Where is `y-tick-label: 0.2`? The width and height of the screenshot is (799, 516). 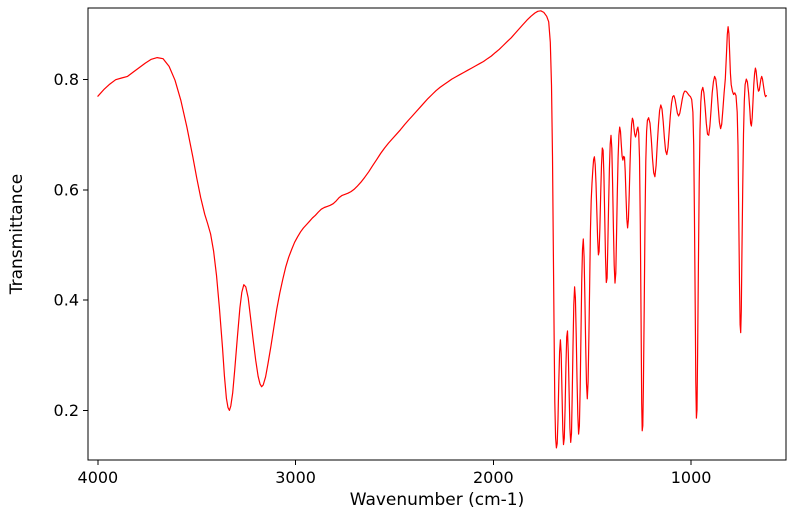 y-tick-label: 0.2 is located at coordinates (66, 410).